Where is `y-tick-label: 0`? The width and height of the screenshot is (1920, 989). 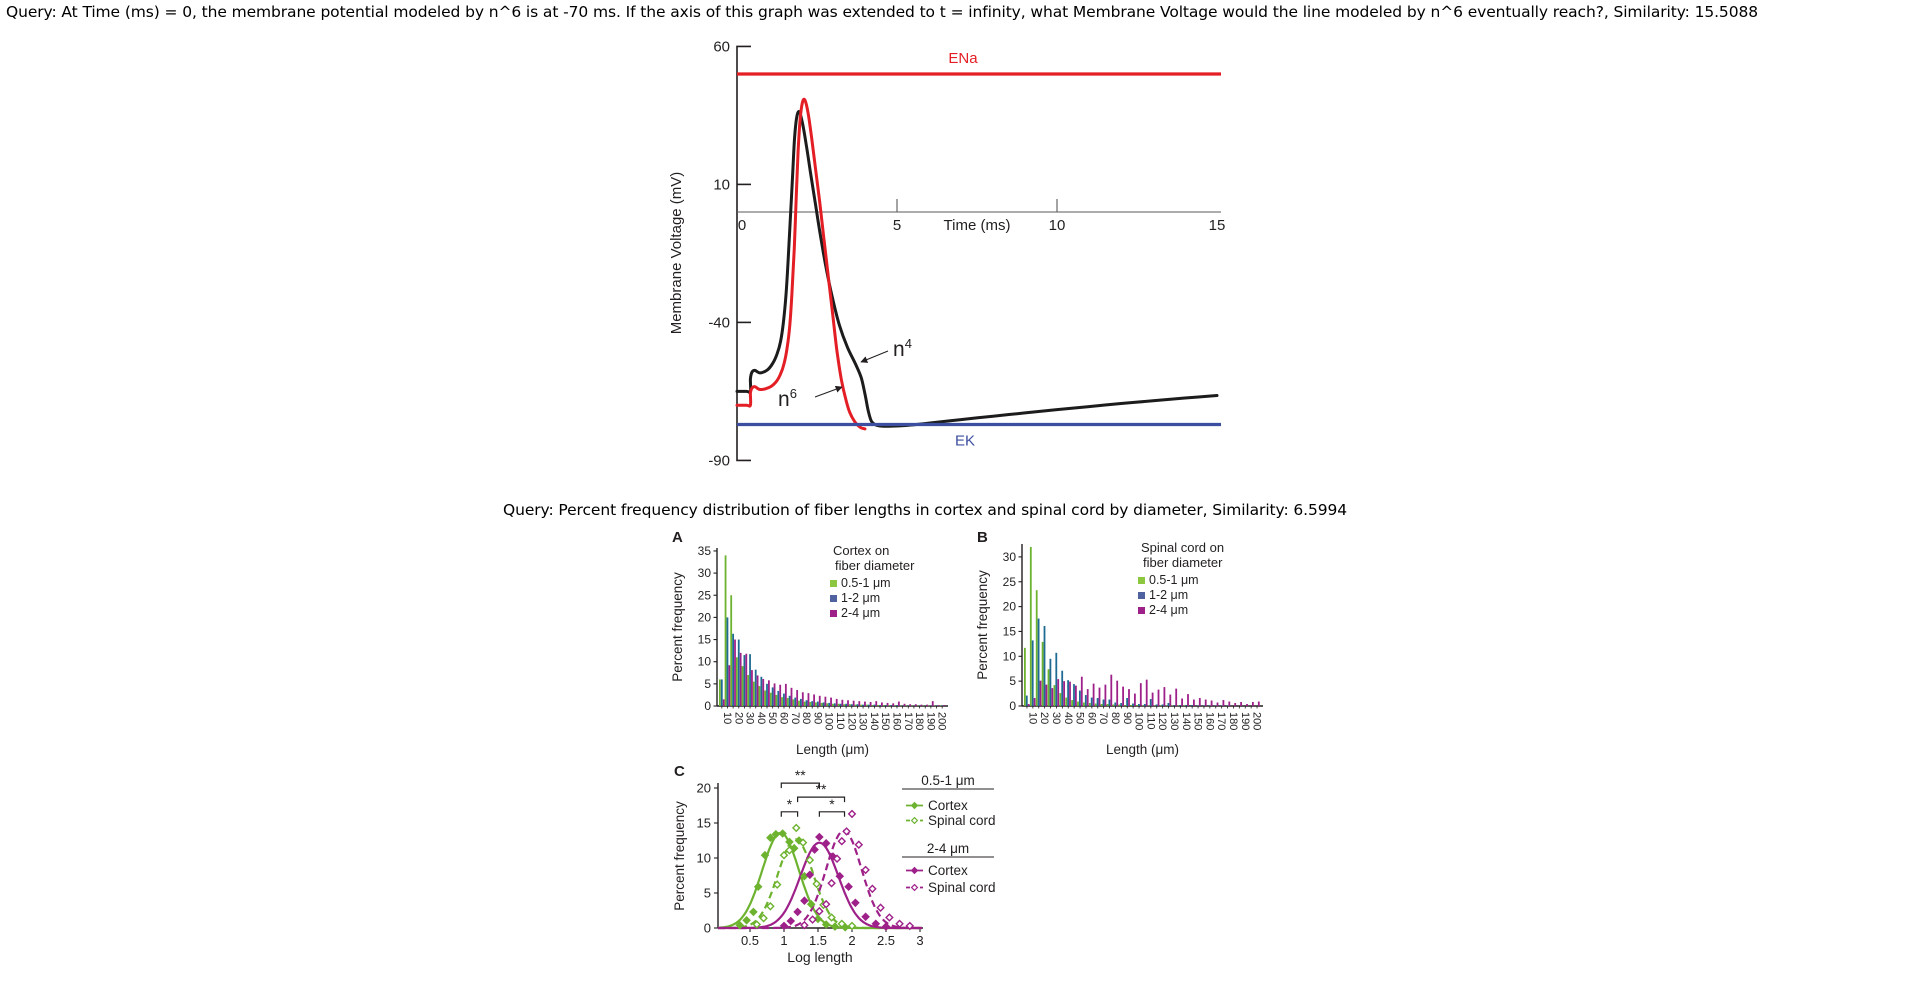 y-tick-label: 0 is located at coordinates (707, 928).